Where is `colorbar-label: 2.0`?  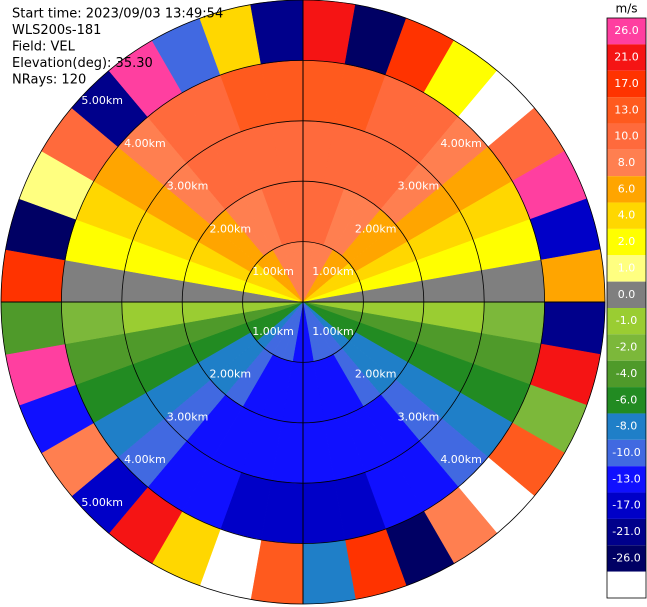 colorbar-label: 2.0 is located at coordinates (627, 241).